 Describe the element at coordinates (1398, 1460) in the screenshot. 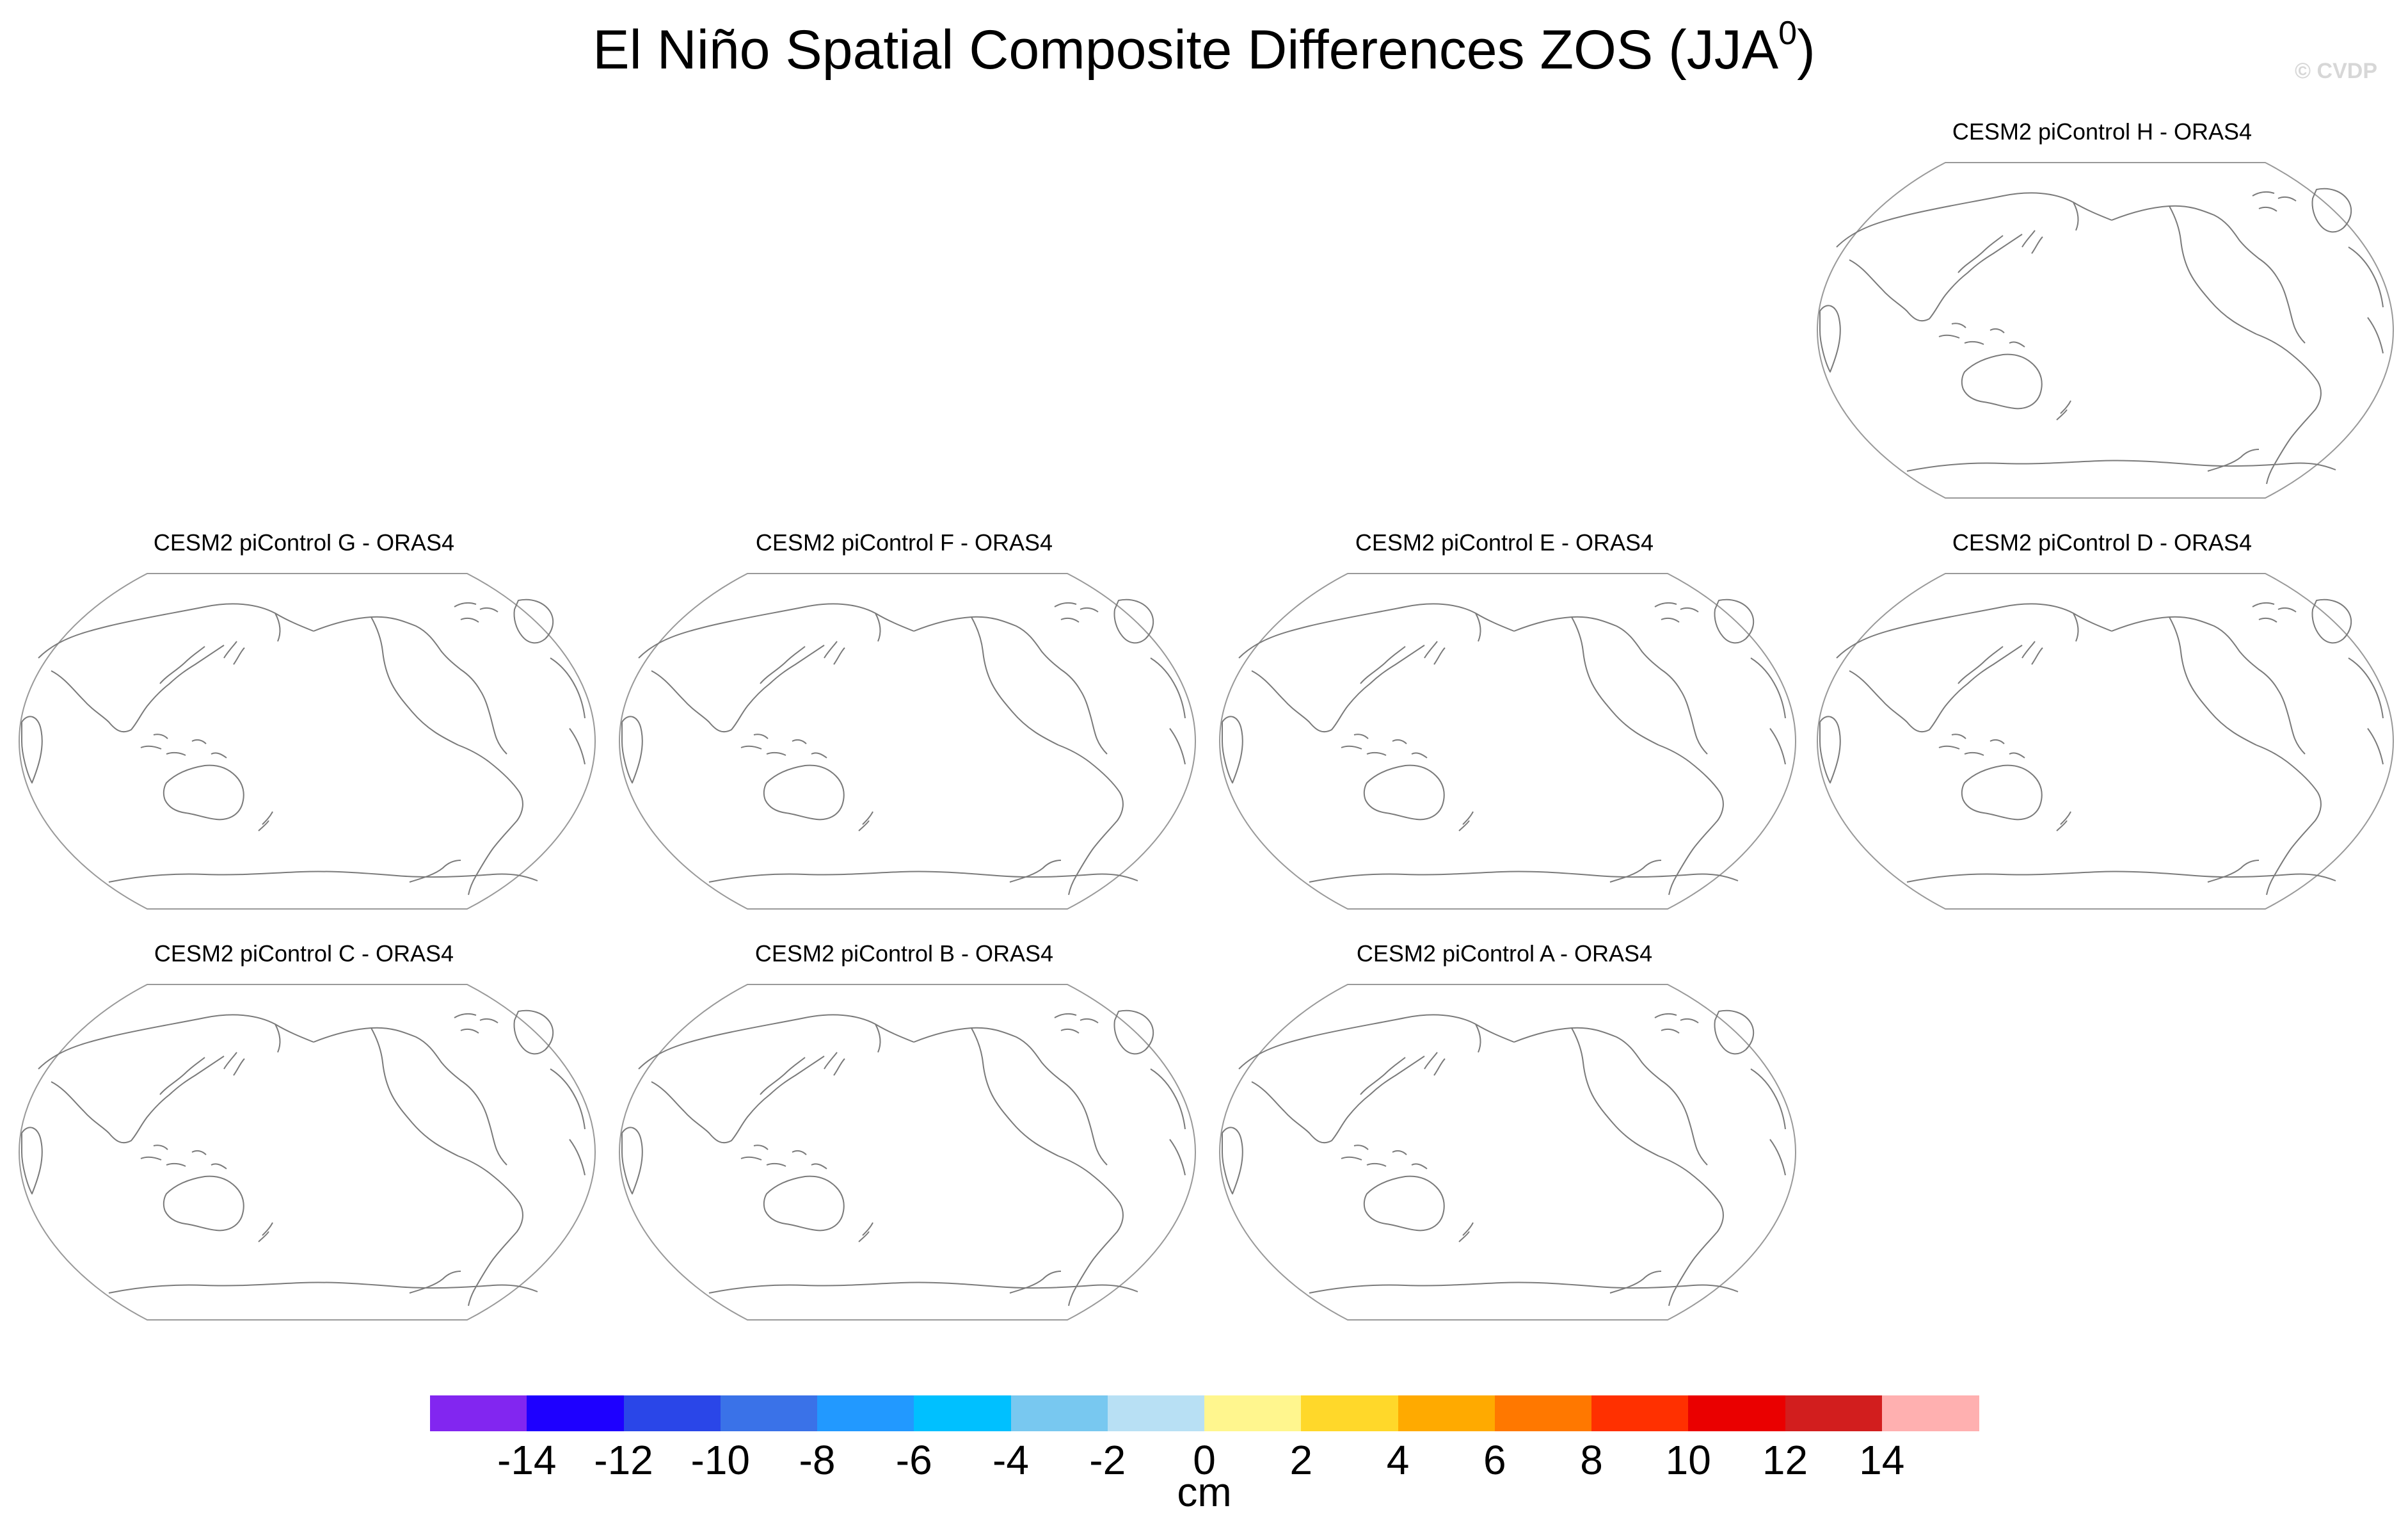

I see `colorbar-tick-label: 4` at that location.